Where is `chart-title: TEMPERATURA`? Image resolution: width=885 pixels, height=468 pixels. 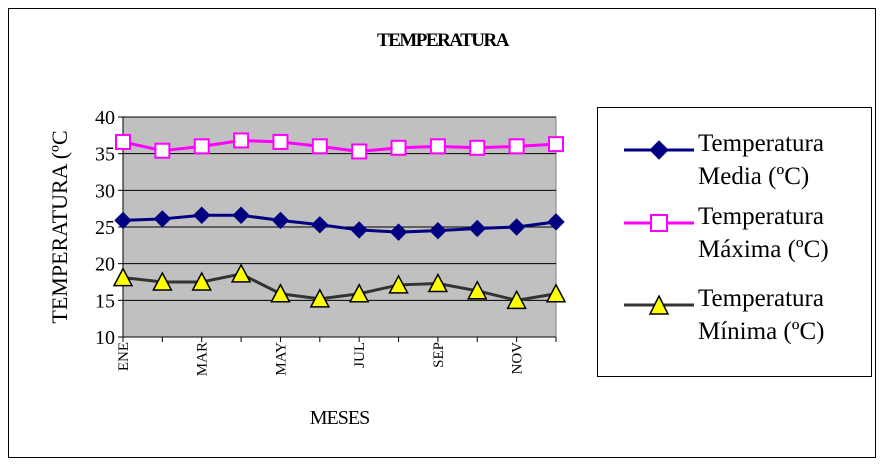 chart-title: TEMPERATURA is located at coordinates (443, 40).